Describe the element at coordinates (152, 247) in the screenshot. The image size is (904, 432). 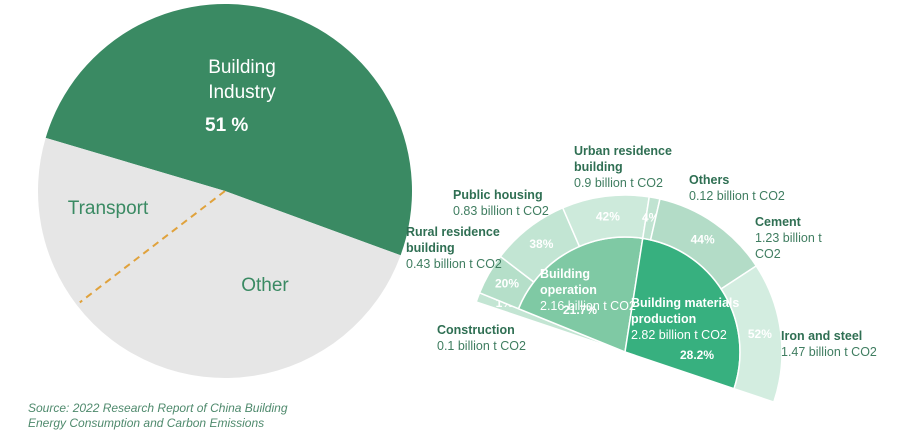
I see `slice-divider` at that location.